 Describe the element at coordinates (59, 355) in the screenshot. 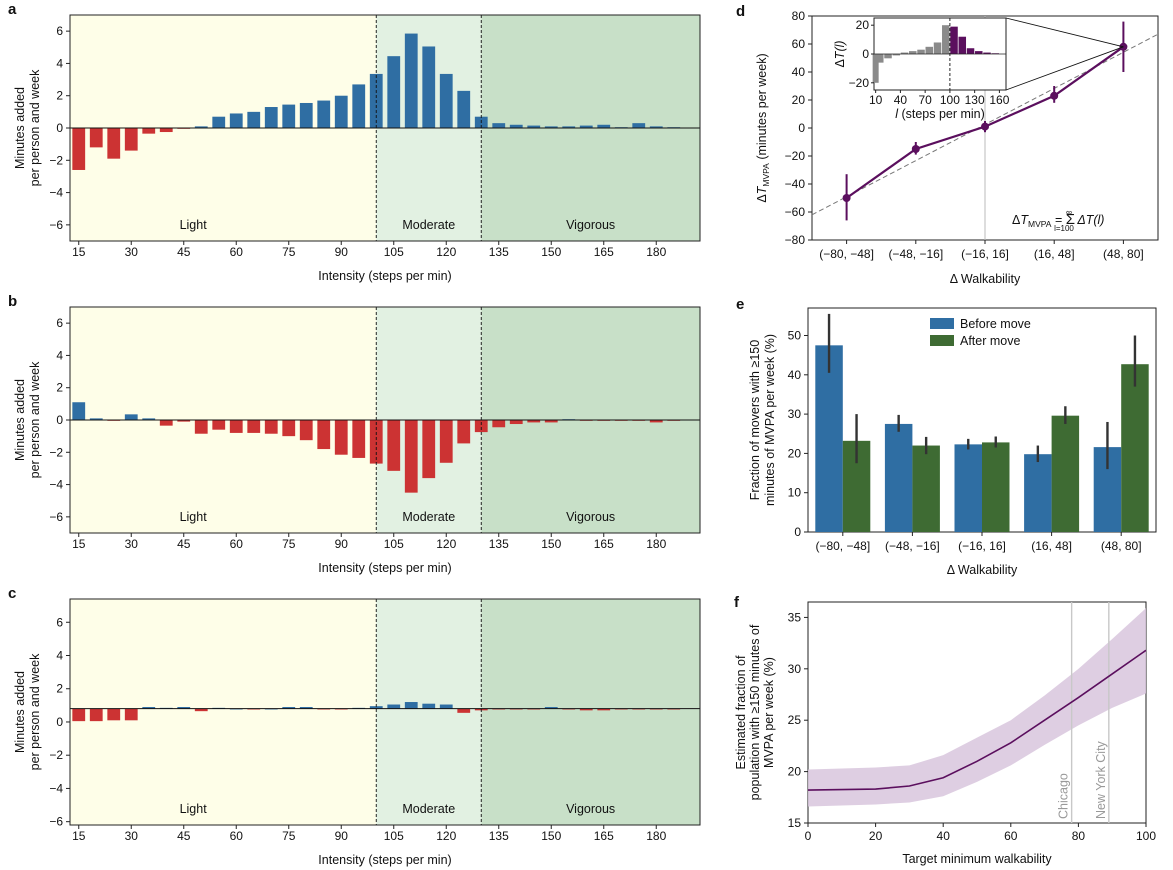

I see `y-tick-label: 4` at that location.